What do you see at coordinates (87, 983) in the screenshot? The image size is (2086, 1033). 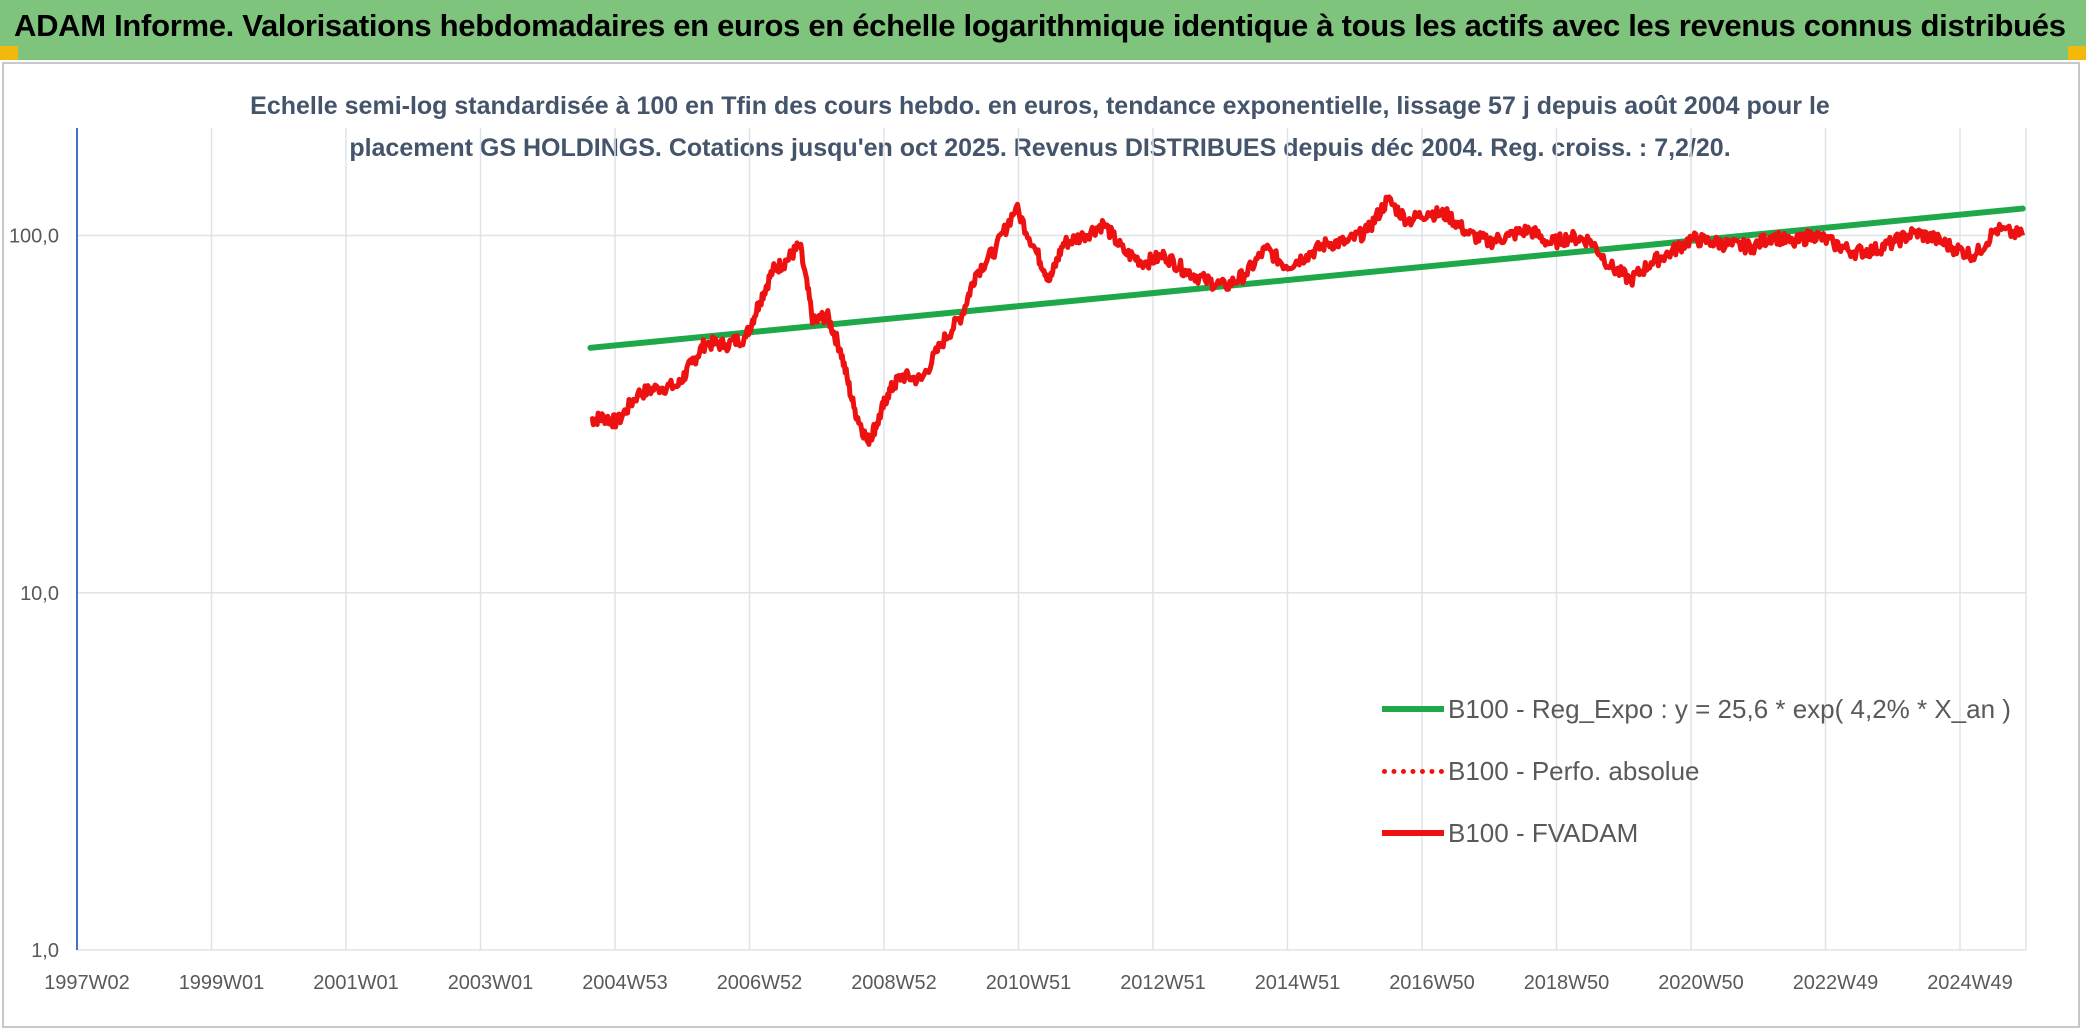 I see `x-tick-label: 1997W02` at bounding box center [87, 983].